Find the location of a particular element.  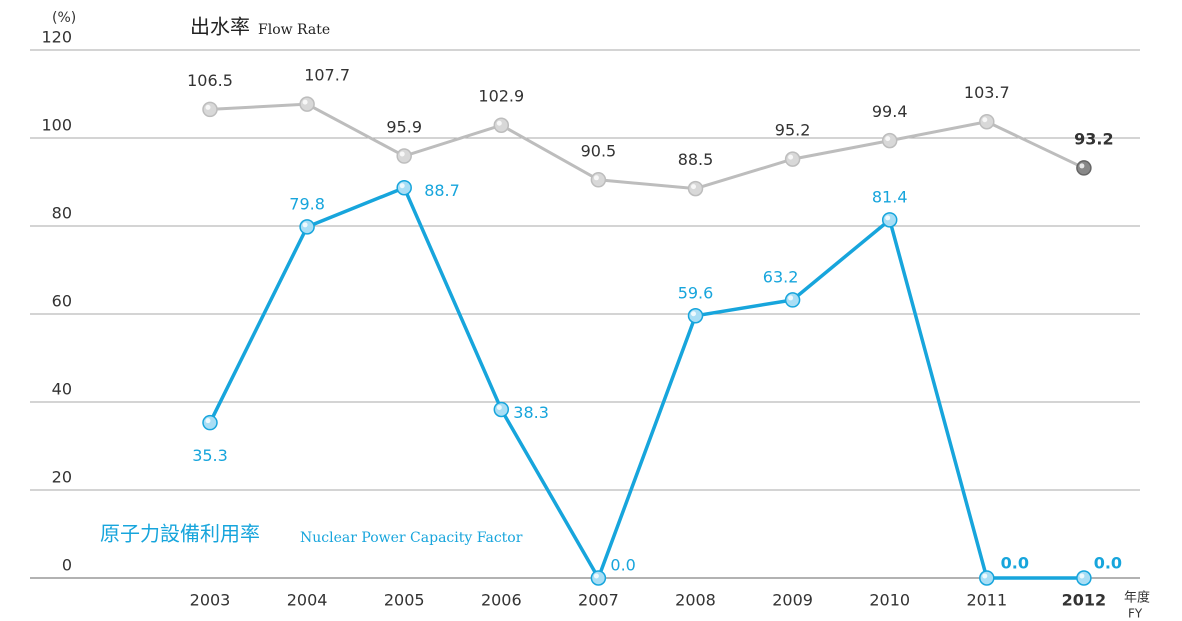

data-label: 38.3 is located at coordinates (531, 412).